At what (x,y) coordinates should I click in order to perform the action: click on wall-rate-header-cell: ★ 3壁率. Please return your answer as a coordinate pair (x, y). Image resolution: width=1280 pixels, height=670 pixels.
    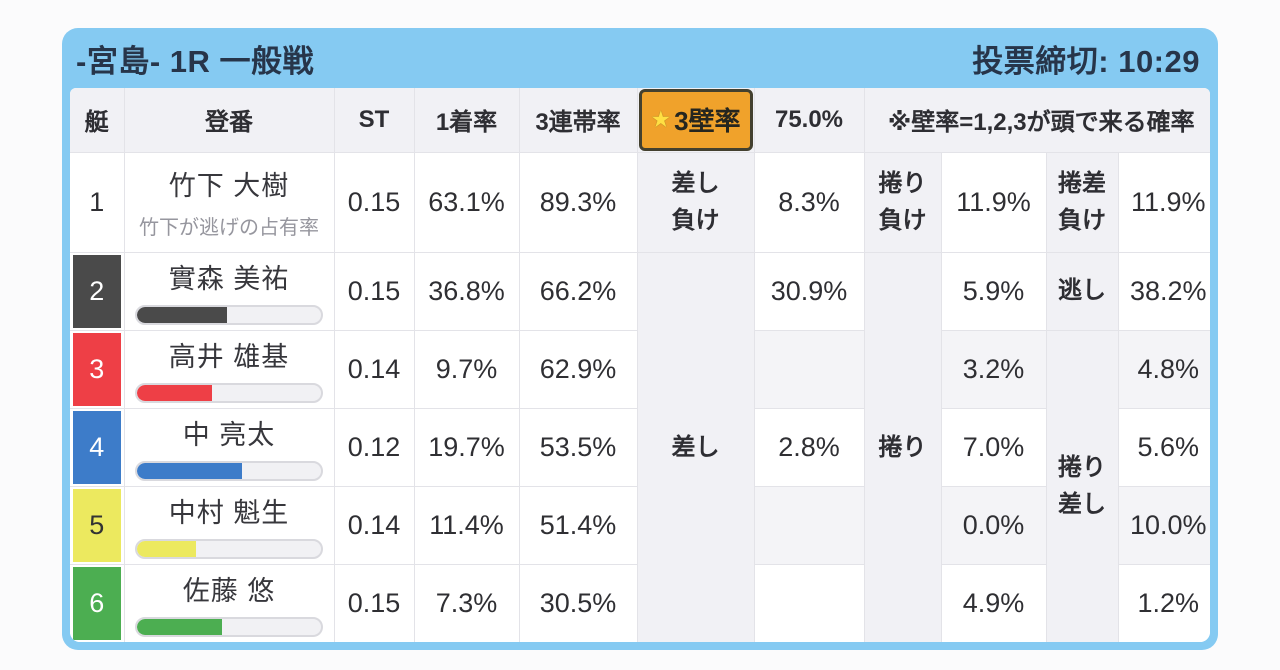
    Looking at the image, I should click on (695, 120).